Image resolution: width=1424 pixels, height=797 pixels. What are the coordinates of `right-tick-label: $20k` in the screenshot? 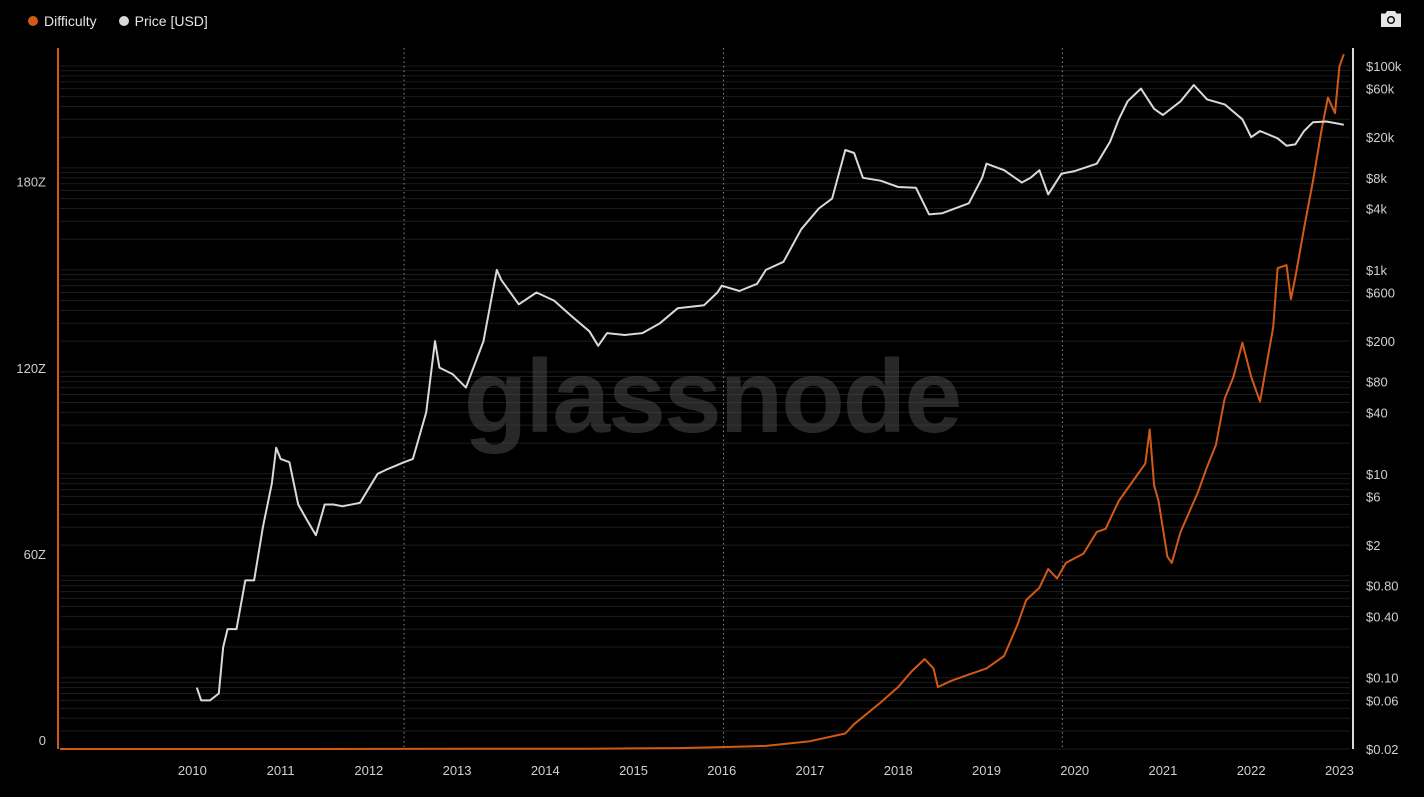 It's located at (1380, 137).